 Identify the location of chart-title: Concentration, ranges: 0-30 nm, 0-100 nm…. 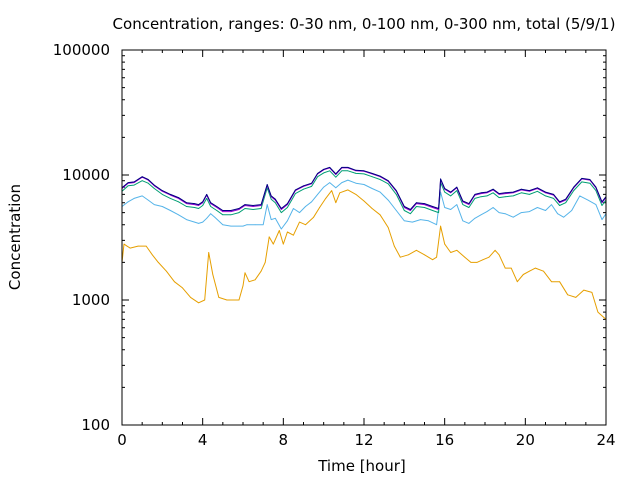
(364, 24).